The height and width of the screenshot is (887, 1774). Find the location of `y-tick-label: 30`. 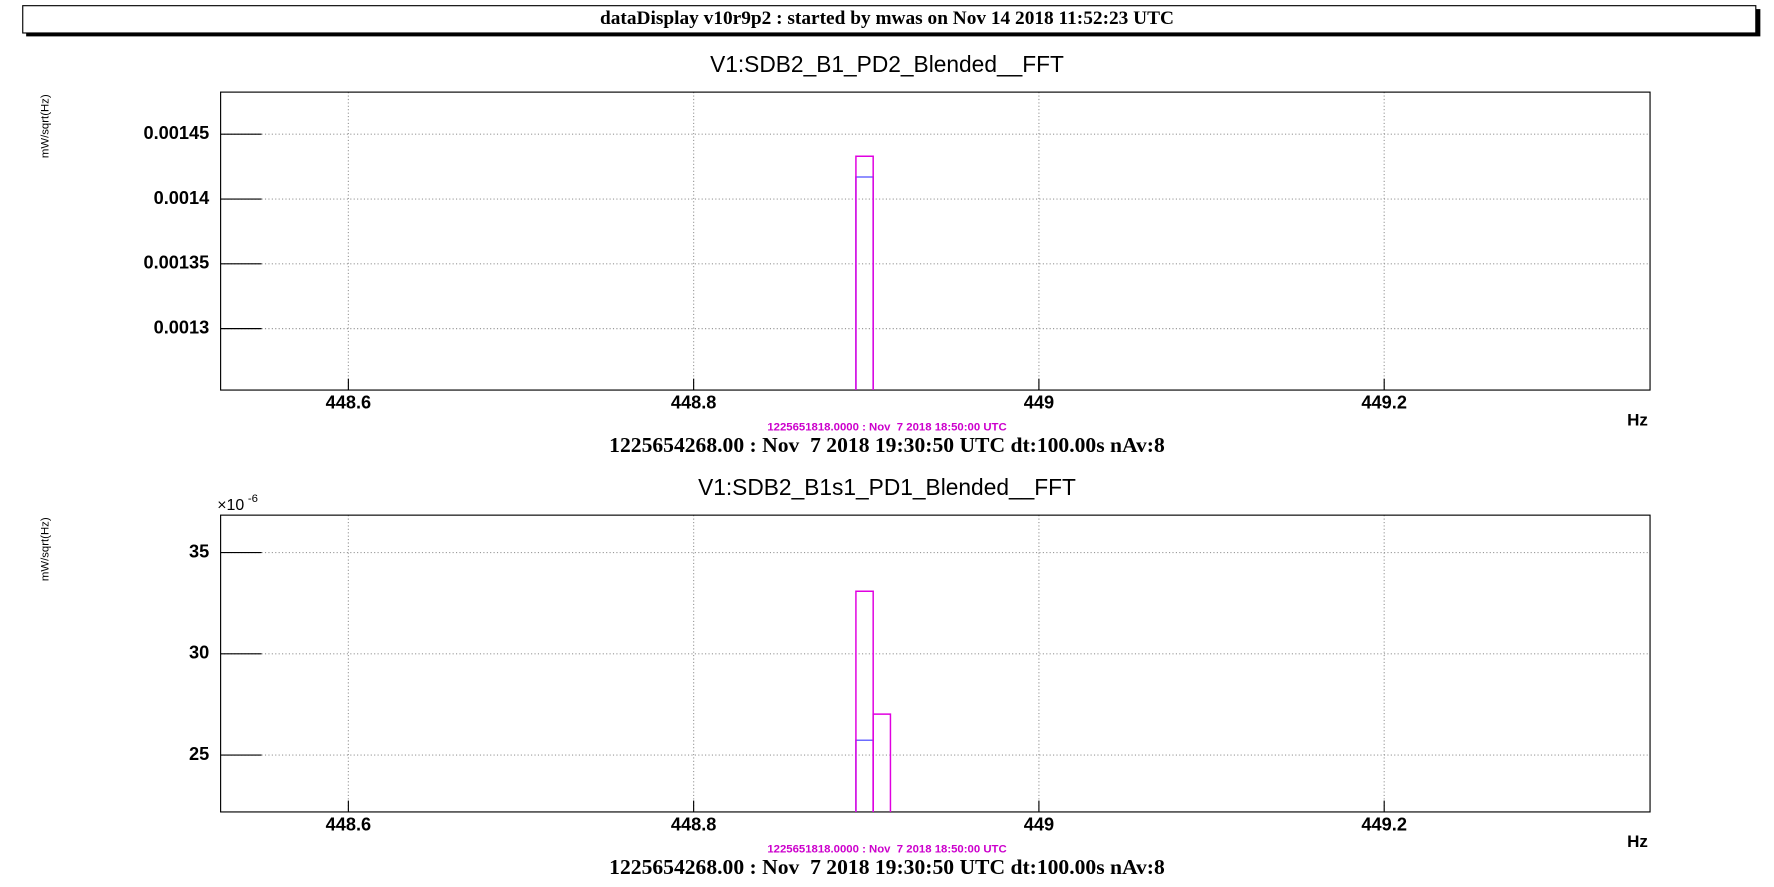

y-tick-label: 30 is located at coordinates (199, 653).